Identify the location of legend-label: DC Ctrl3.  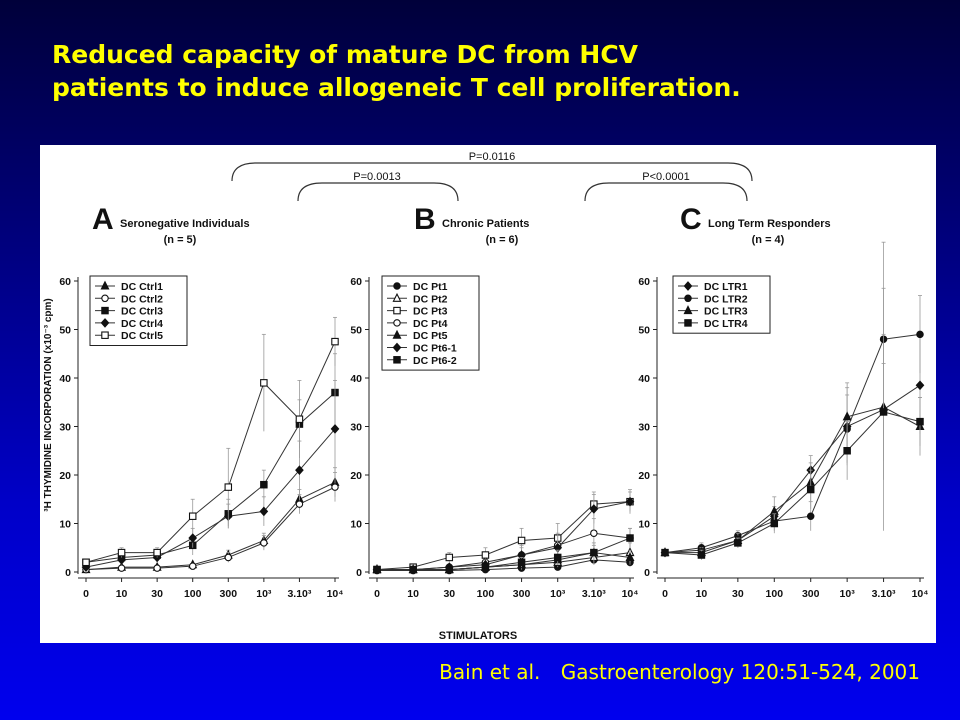
(142, 312).